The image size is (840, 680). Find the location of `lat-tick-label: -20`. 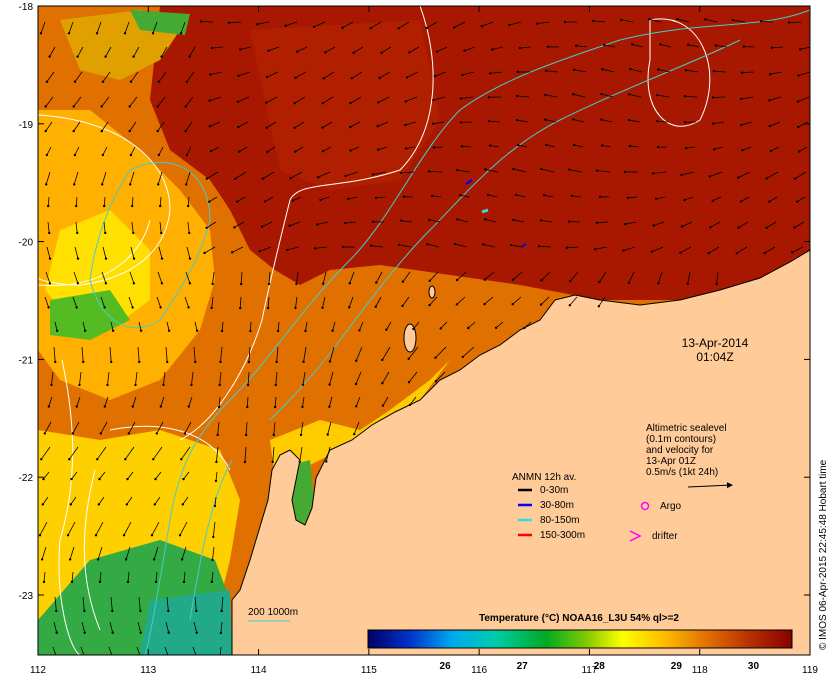

lat-tick-label: -20 is located at coordinates (26, 243).